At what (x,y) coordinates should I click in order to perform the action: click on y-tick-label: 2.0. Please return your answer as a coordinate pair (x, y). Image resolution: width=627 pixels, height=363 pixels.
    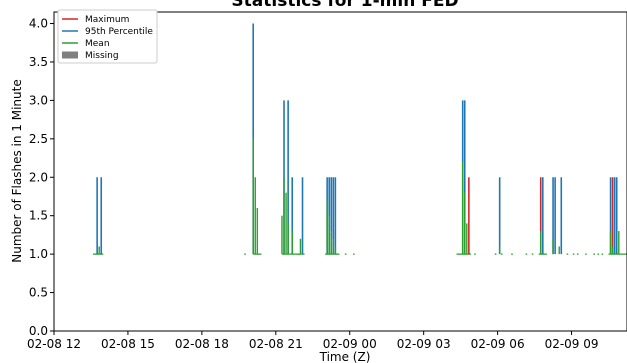
    Looking at the image, I should click on (38, 177).